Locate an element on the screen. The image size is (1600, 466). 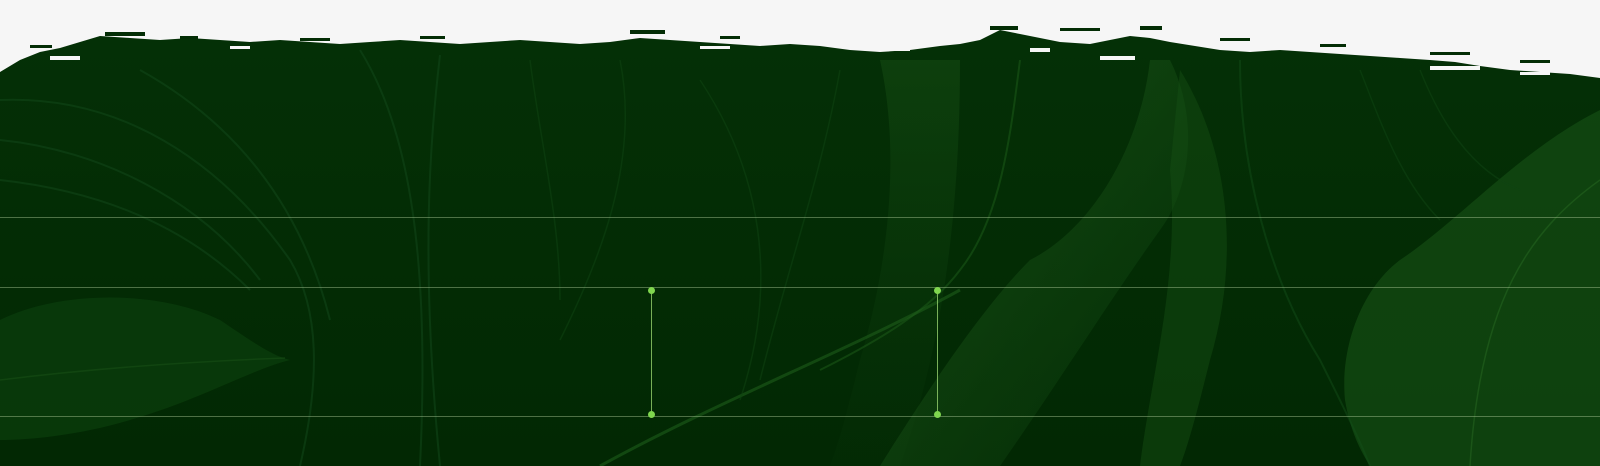
leaf-left is located at coordinates (145, 368).